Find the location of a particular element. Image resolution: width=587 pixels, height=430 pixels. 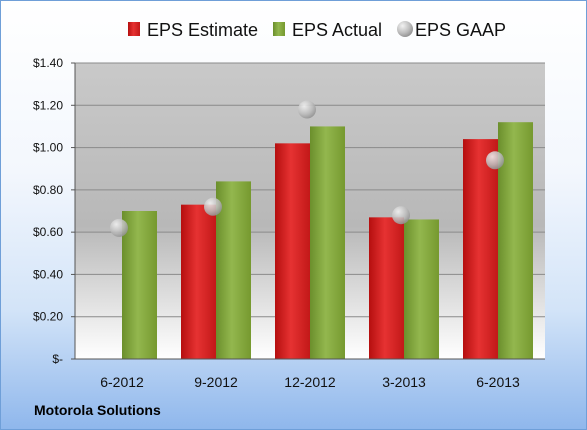

y-tick-label: $- is located at coordinates (57, 359).